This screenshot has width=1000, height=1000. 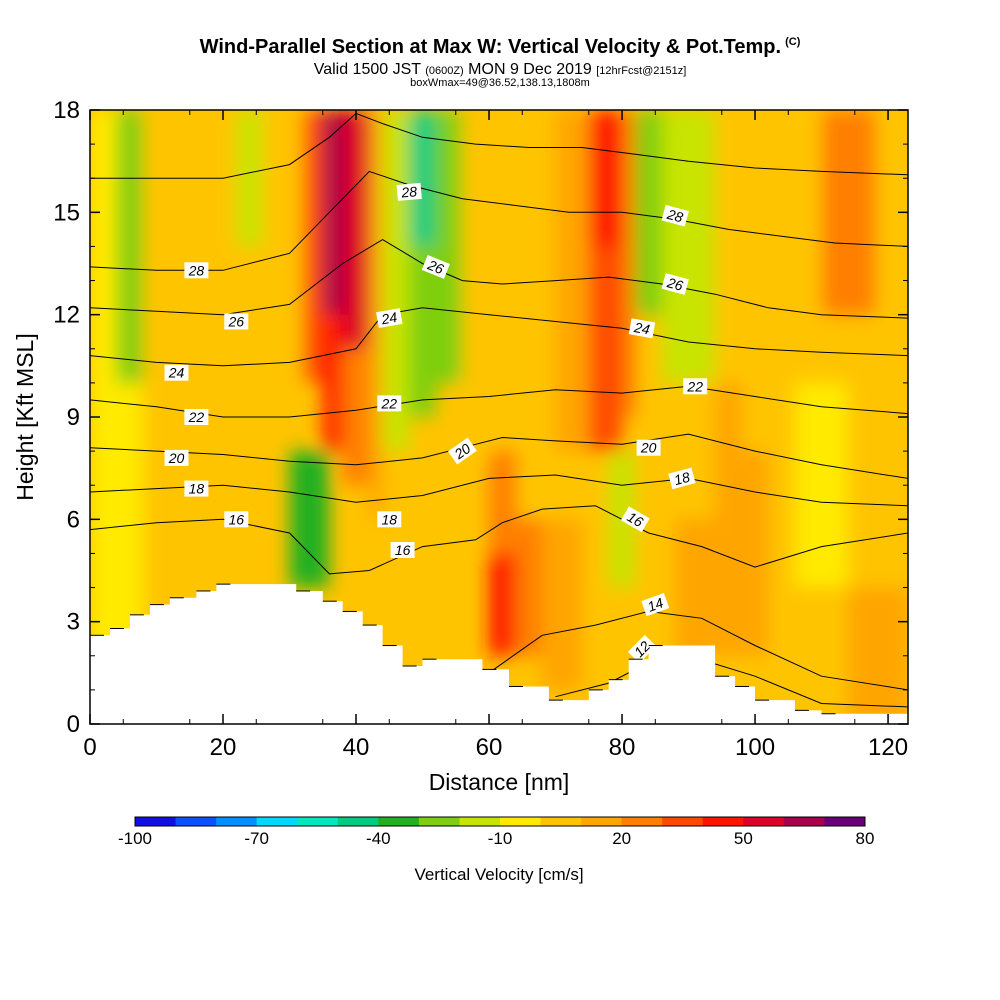 I want to click on y-tick-label: 18, so click(x=66, y=110).